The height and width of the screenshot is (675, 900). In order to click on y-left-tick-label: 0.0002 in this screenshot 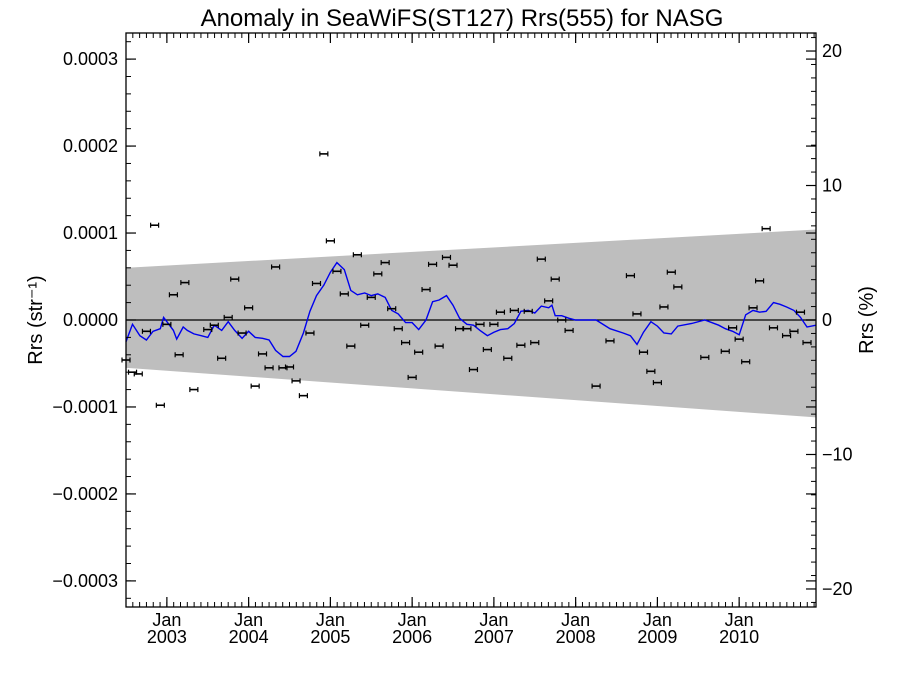, I will do `click(90, 146)`.